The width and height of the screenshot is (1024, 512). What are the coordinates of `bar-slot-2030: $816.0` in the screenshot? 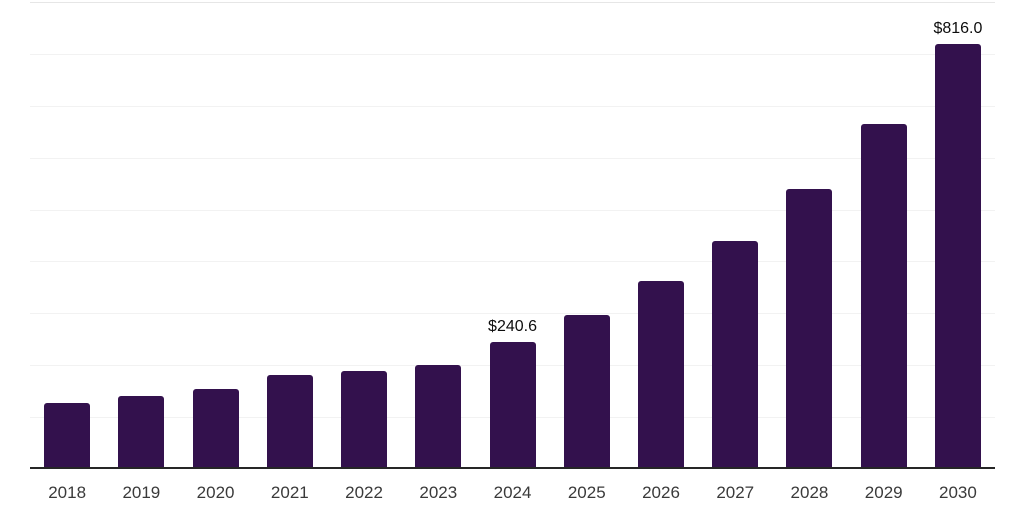 It's located at (958, 233).